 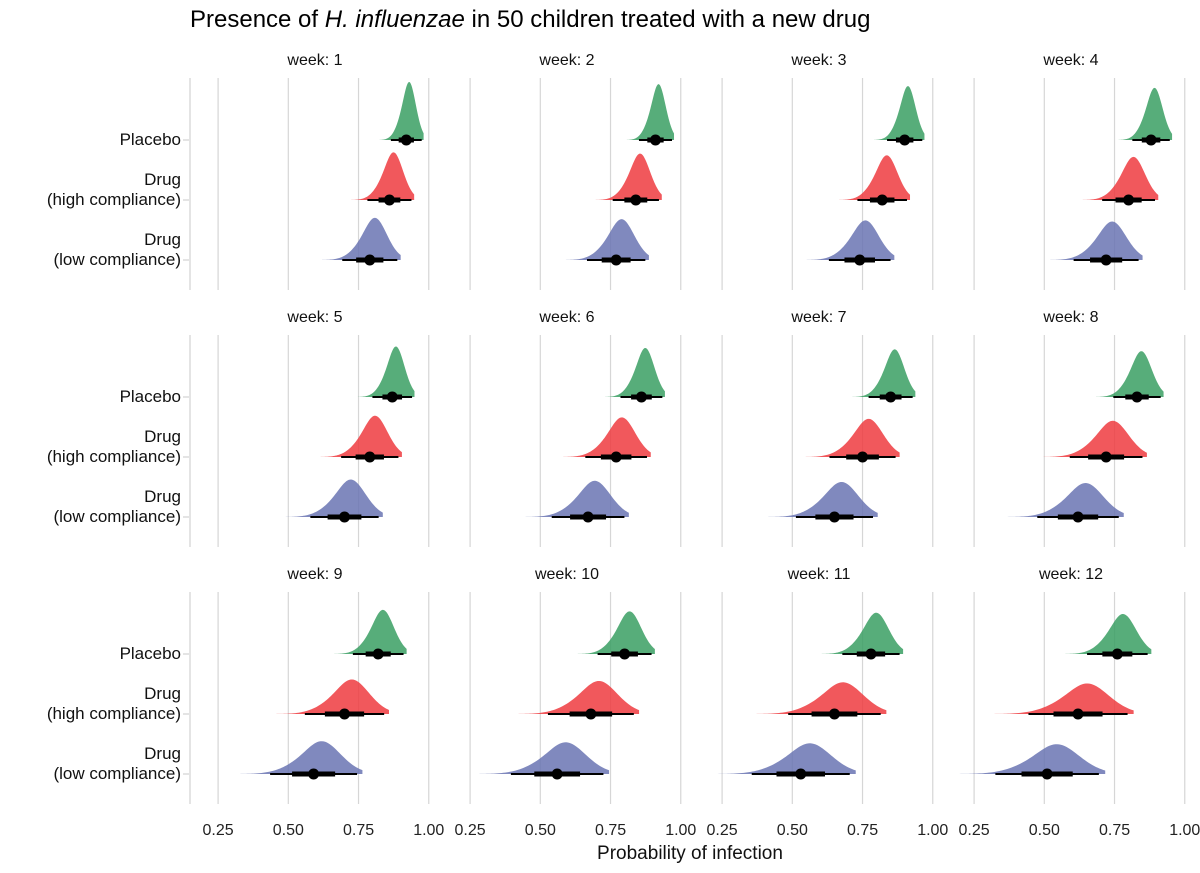 What do you see at coordinates (314, 574) in the screenshot?
I see `facet-label: week: 9` at bounding box center [314, 574].